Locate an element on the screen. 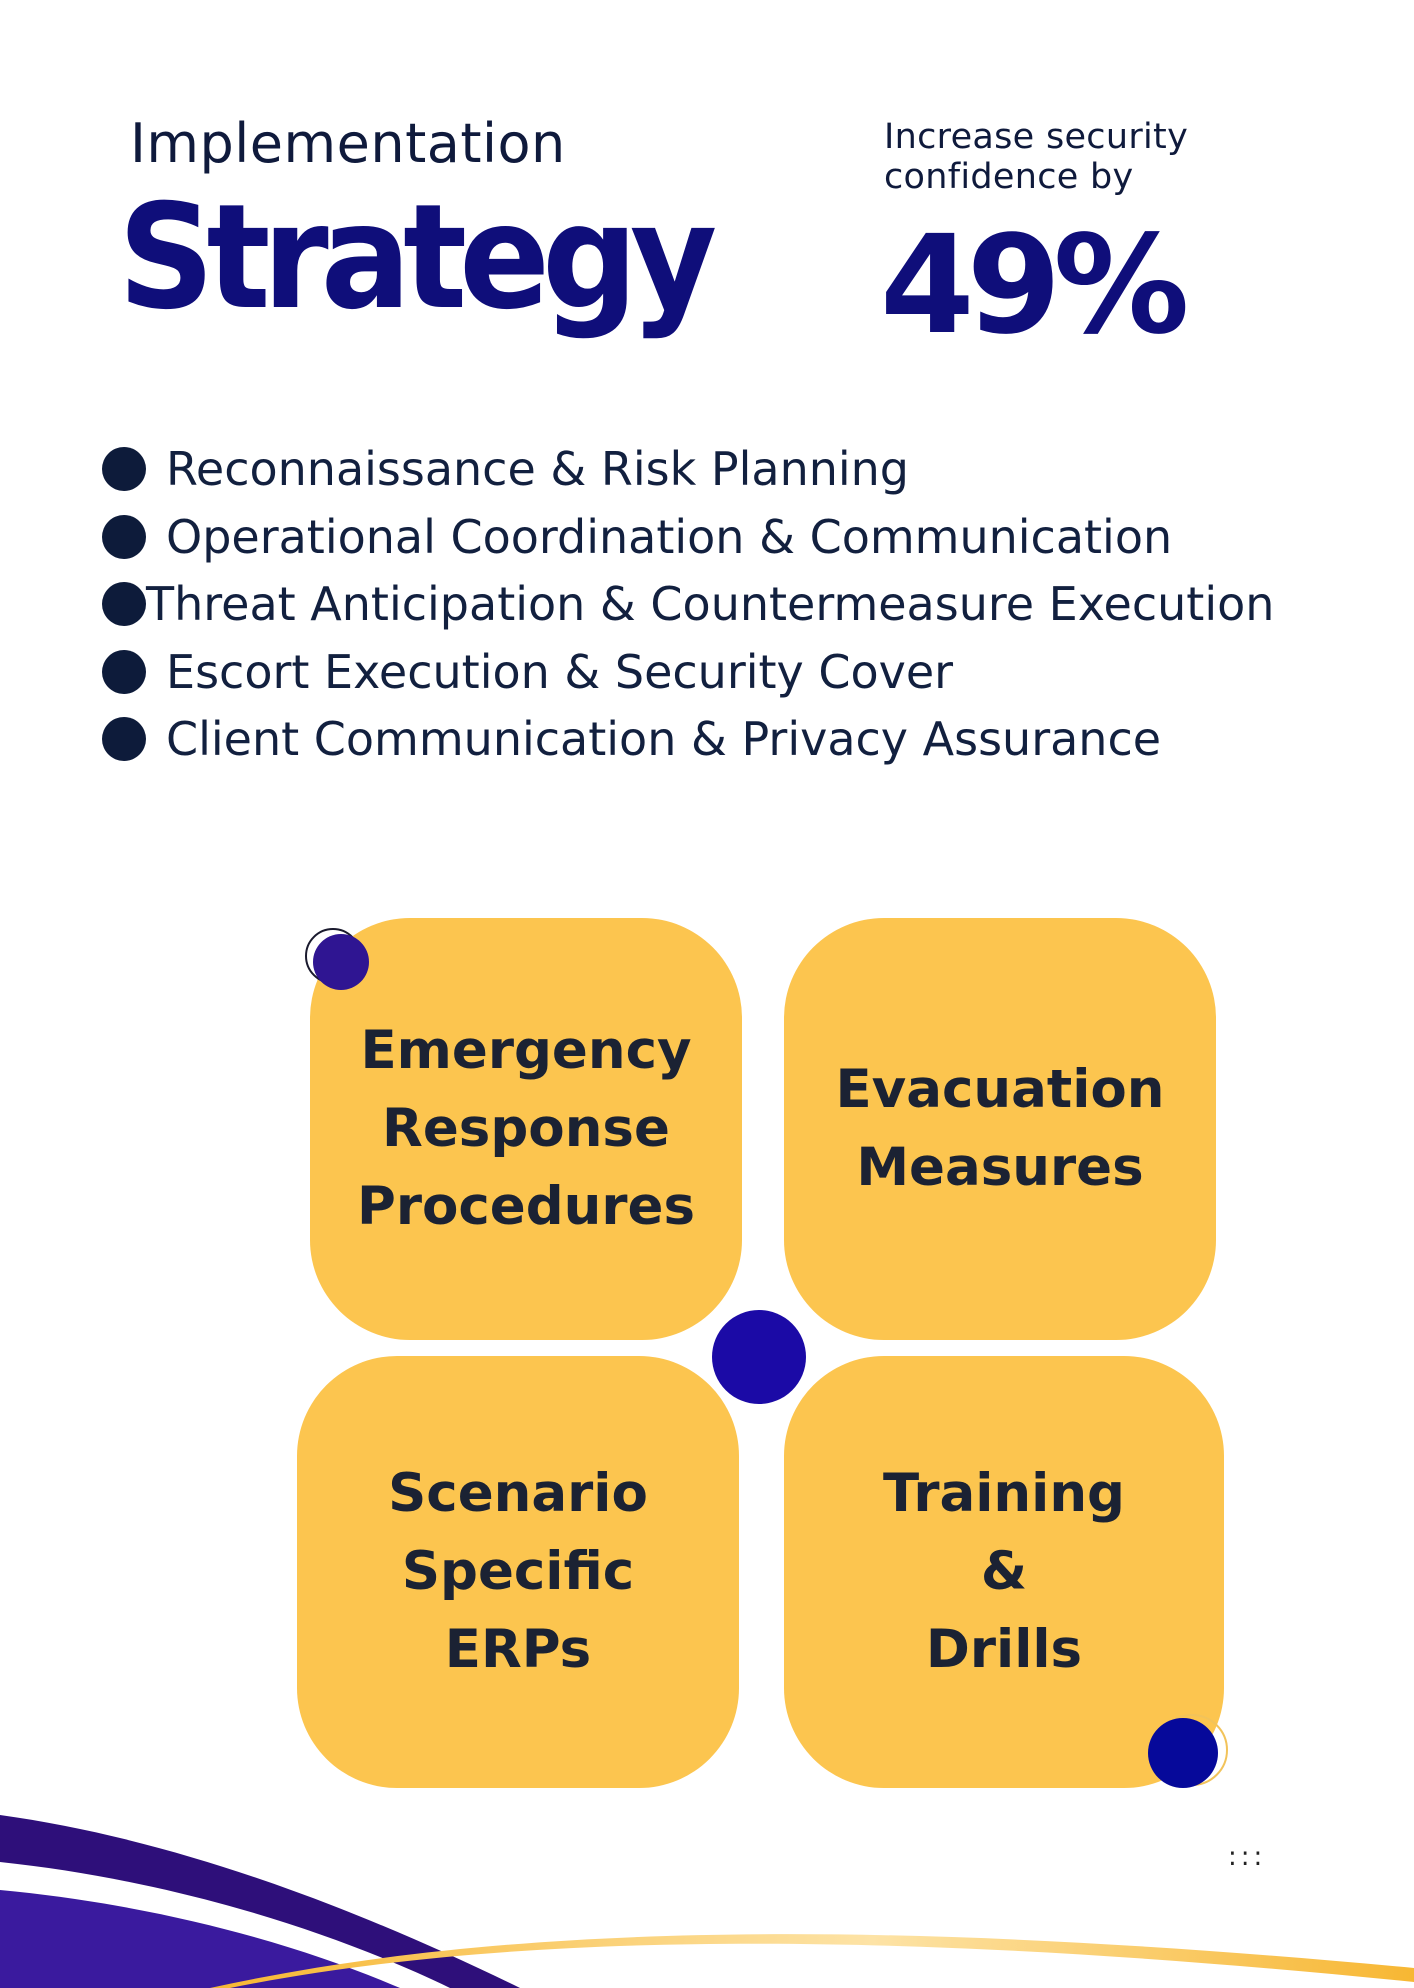  card-training-drills: Training & Drills is located at coordinates (1004, 1572).